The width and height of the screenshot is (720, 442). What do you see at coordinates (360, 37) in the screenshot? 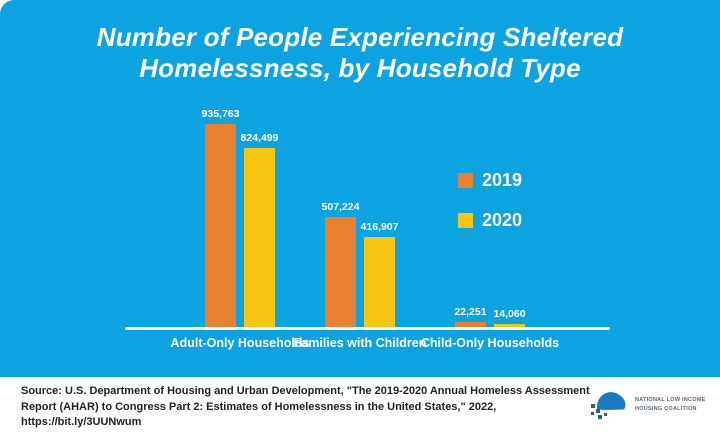
I see `chart-title-line1: Number of People Experiencing Sheltered` at bounding box center [360, 37].